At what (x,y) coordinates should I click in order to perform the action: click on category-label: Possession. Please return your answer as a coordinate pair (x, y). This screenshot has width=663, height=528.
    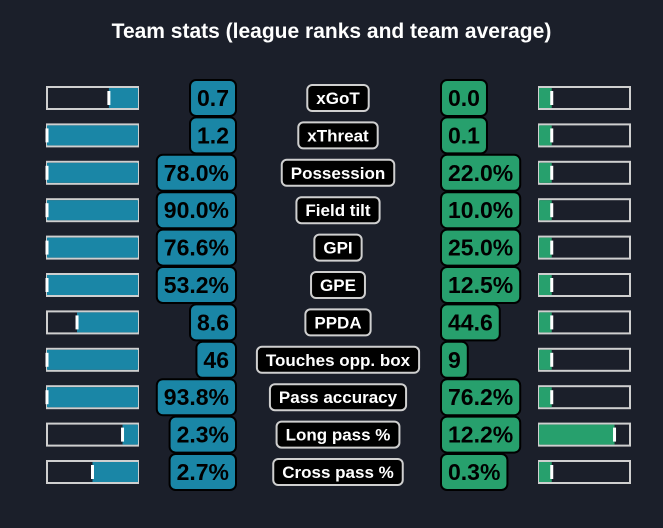
    Looking at the image, I should click on (338, 173).